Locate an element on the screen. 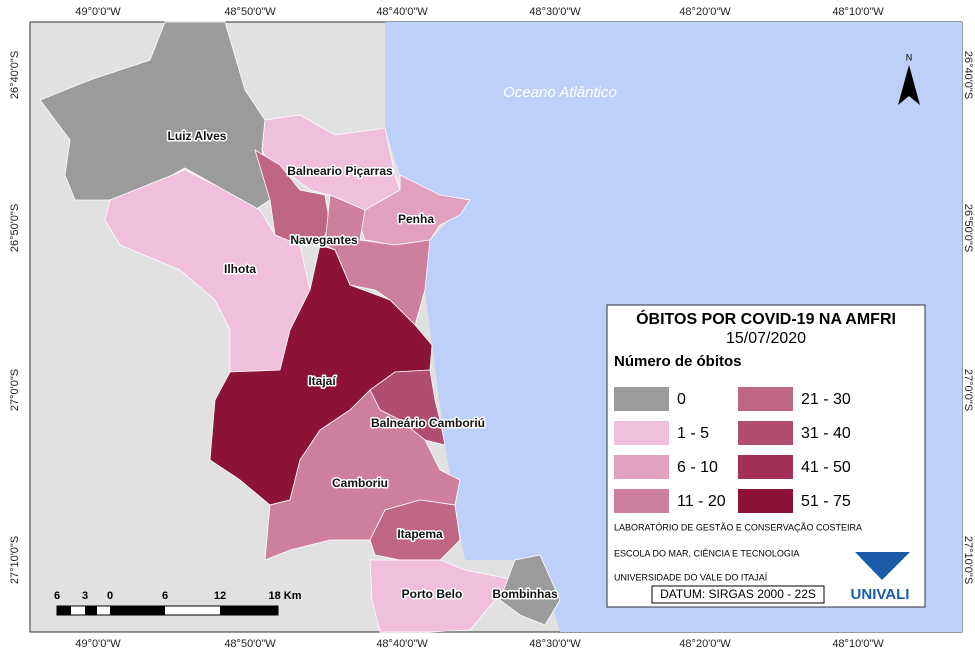 This screenshot has width=975, height=662. scale-label: 0 is located at coordinates (110, 596).